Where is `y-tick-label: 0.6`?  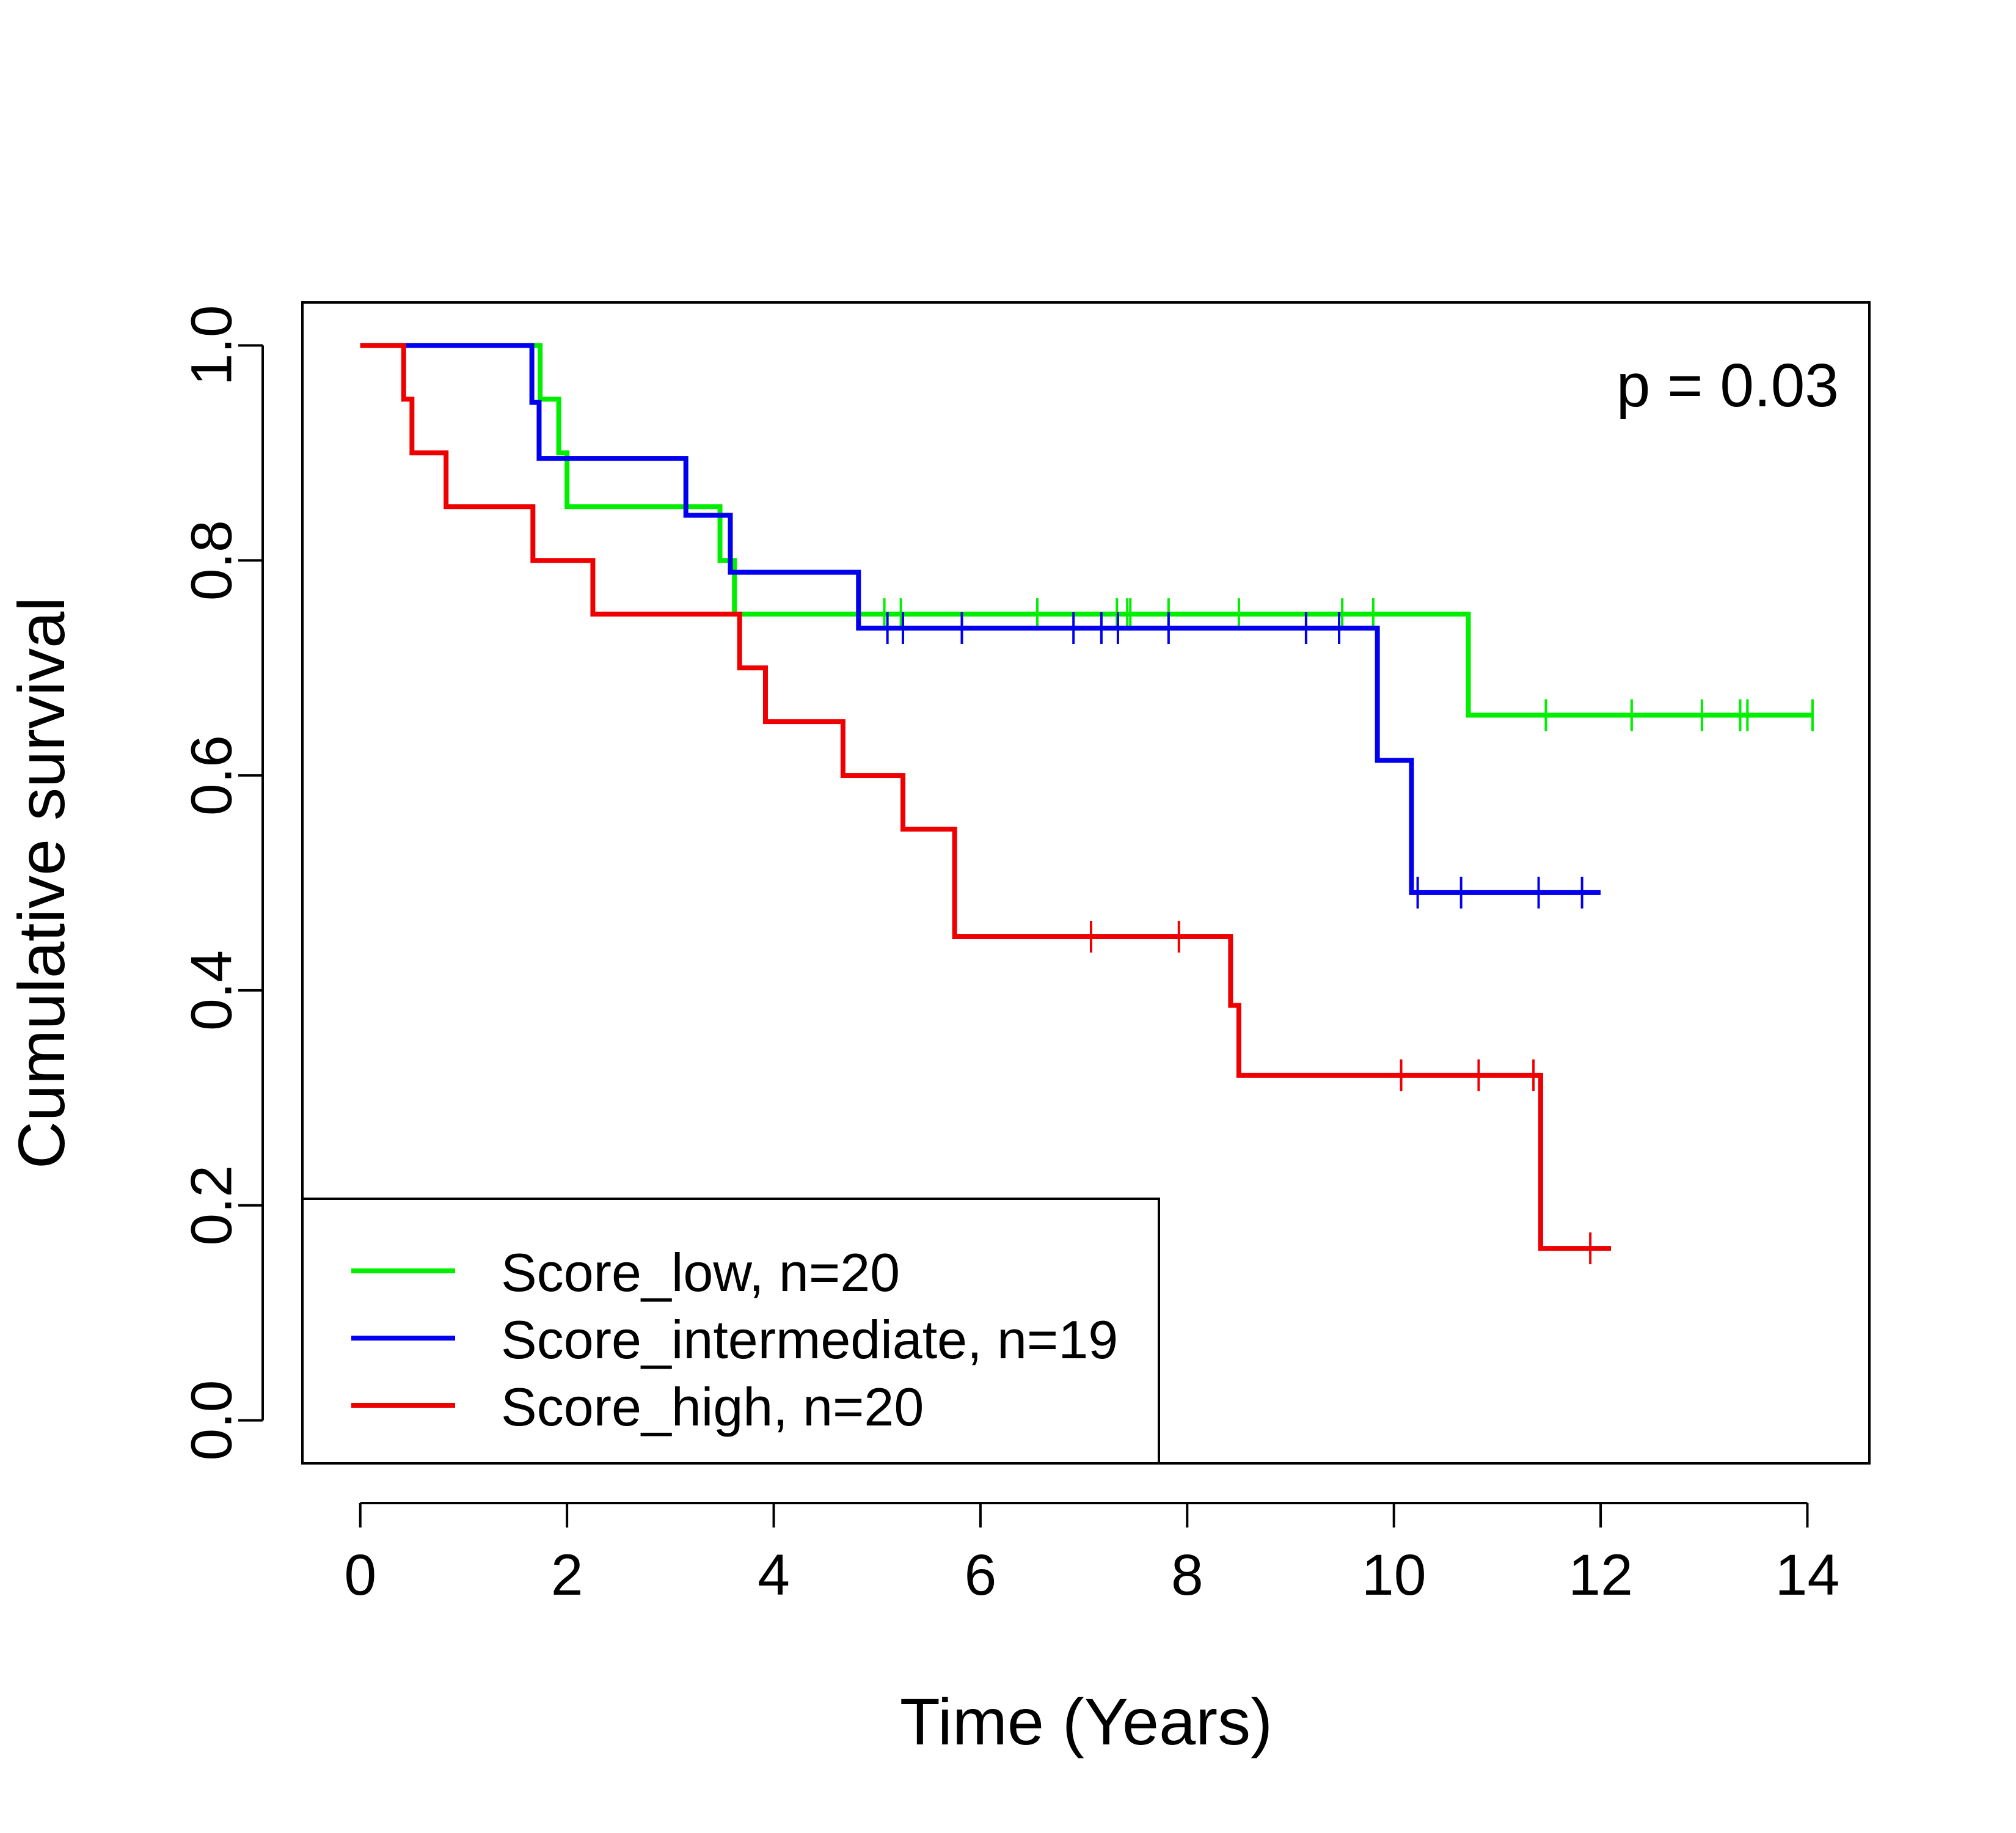 y-tick-label: 0.6 is located at coordinates (211, 775).